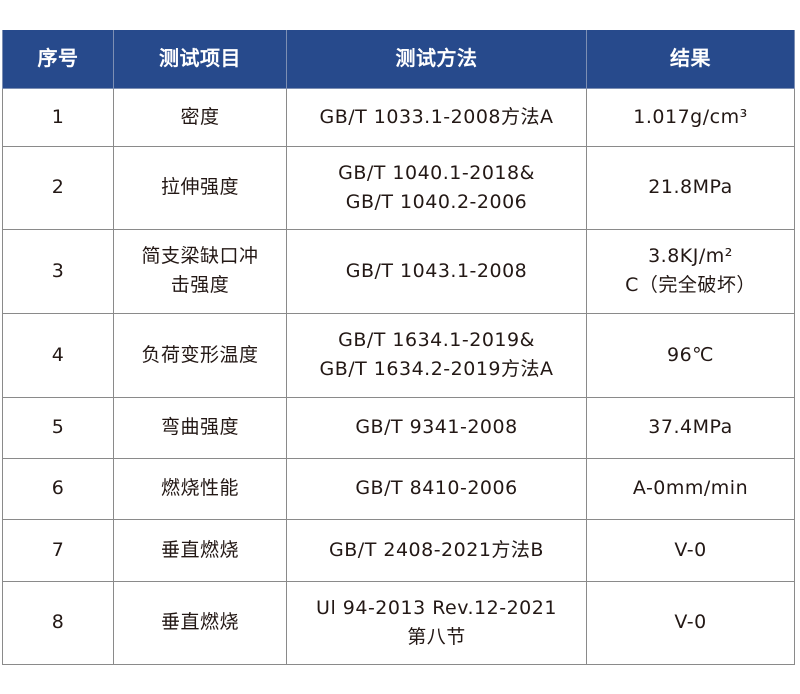 The width and height of the screenshot is (800, 694). Describe the element at coordinates (200, 59) in the screenshot. I see `header-item: 测试项目` at that location.